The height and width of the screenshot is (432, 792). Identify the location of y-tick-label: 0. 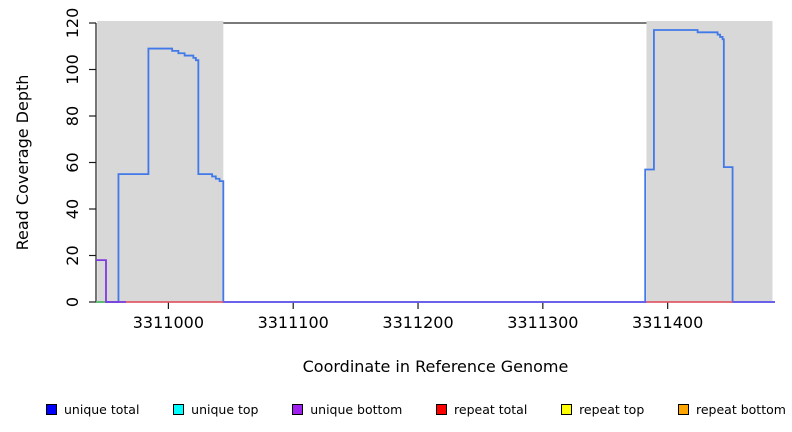
(72, 302).